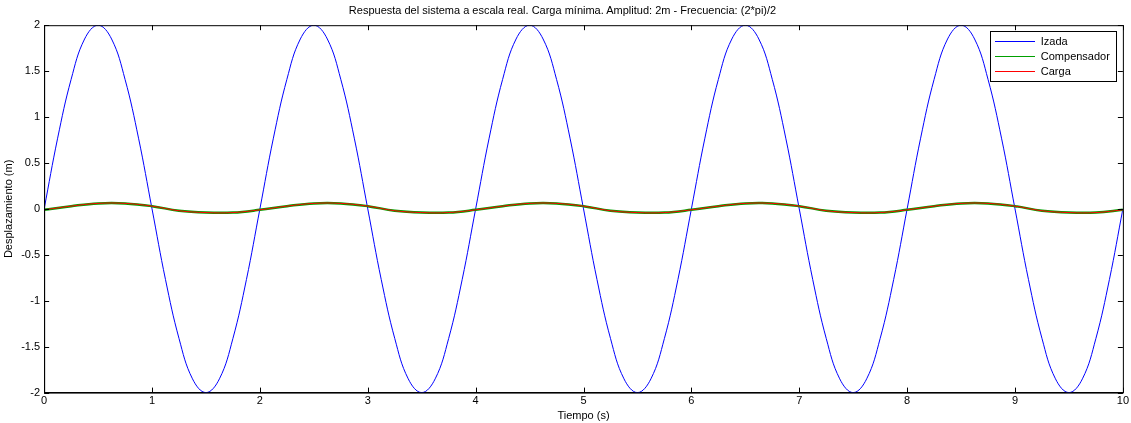 The width and height of the screenshot is (1131, 423). I want to click on y-tick-label: -1.5, so click(31, 345).